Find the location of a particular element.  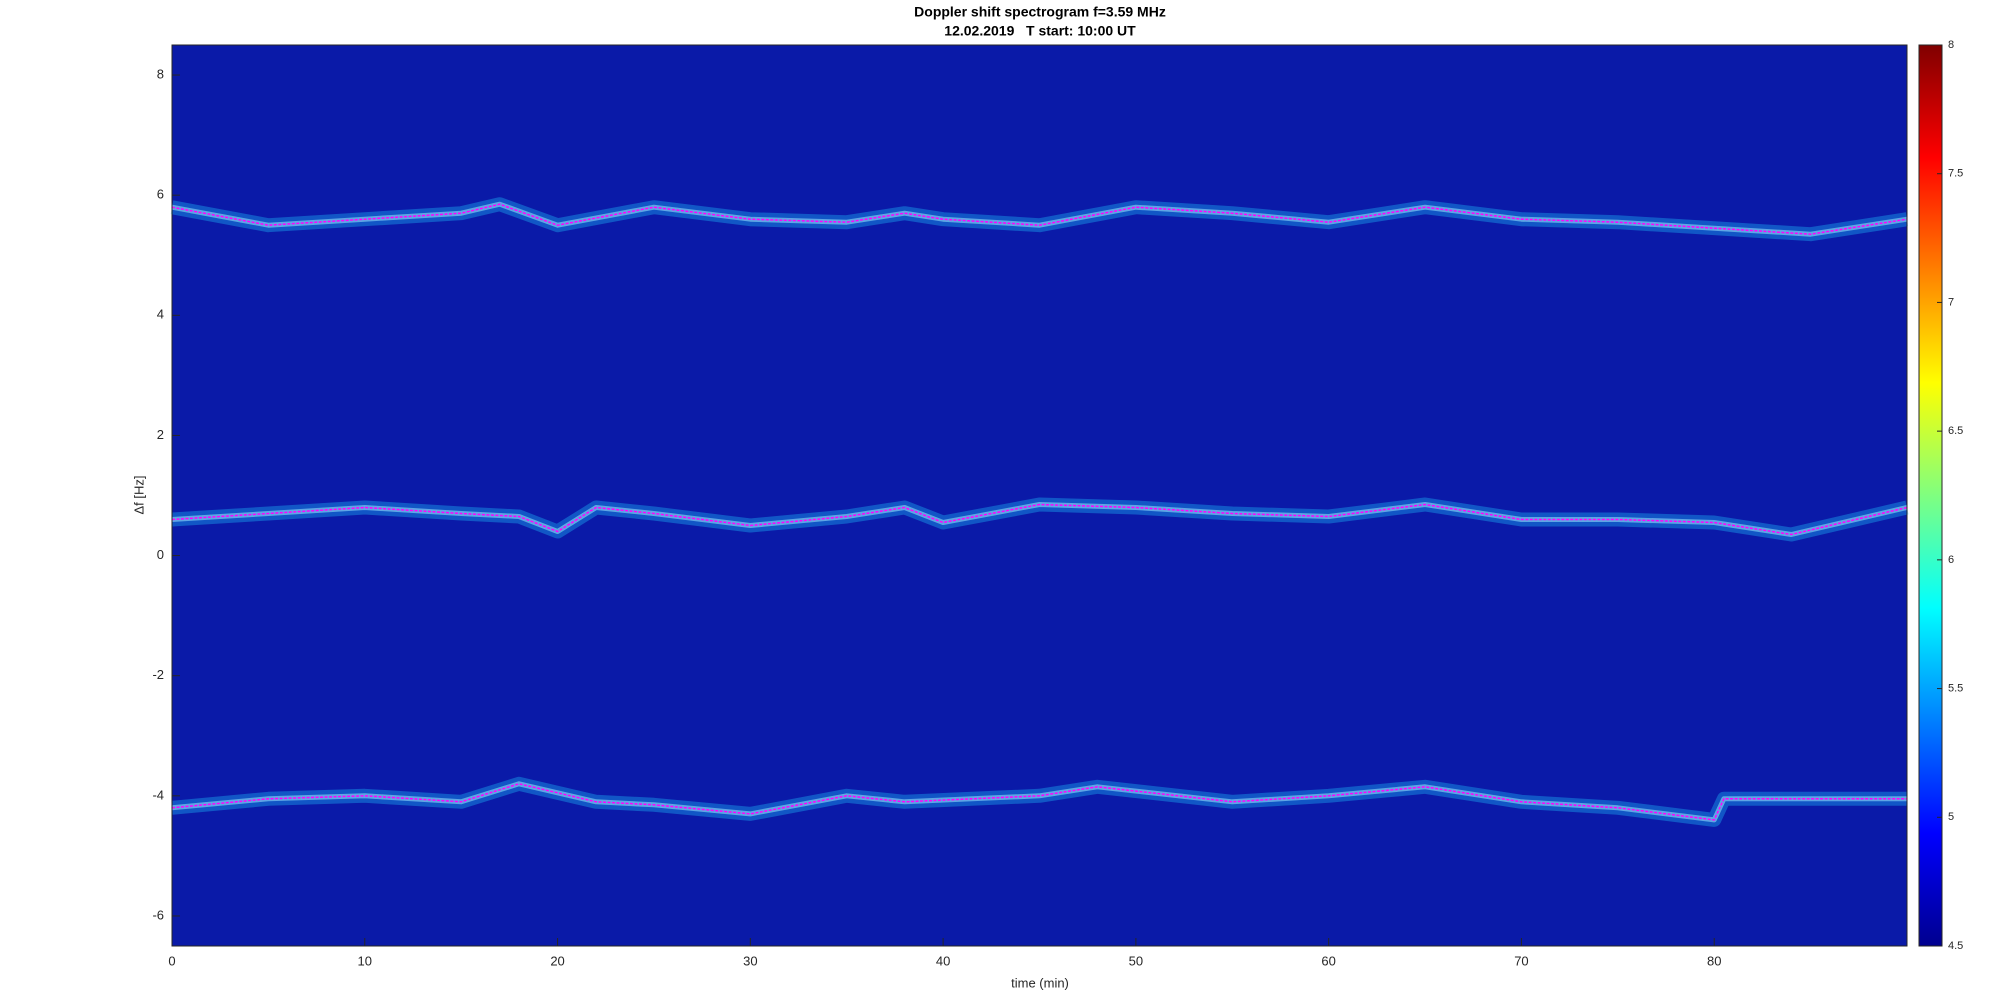

y-tick-label: 8 is located at coordinates (160, 73).